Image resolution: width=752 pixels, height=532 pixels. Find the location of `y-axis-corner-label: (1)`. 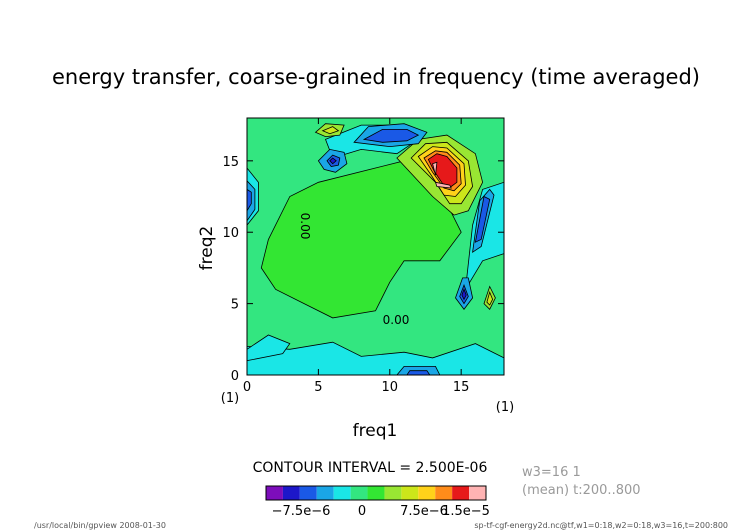

y-axis-corner-label: (1) is located at coordinates (505, 407).